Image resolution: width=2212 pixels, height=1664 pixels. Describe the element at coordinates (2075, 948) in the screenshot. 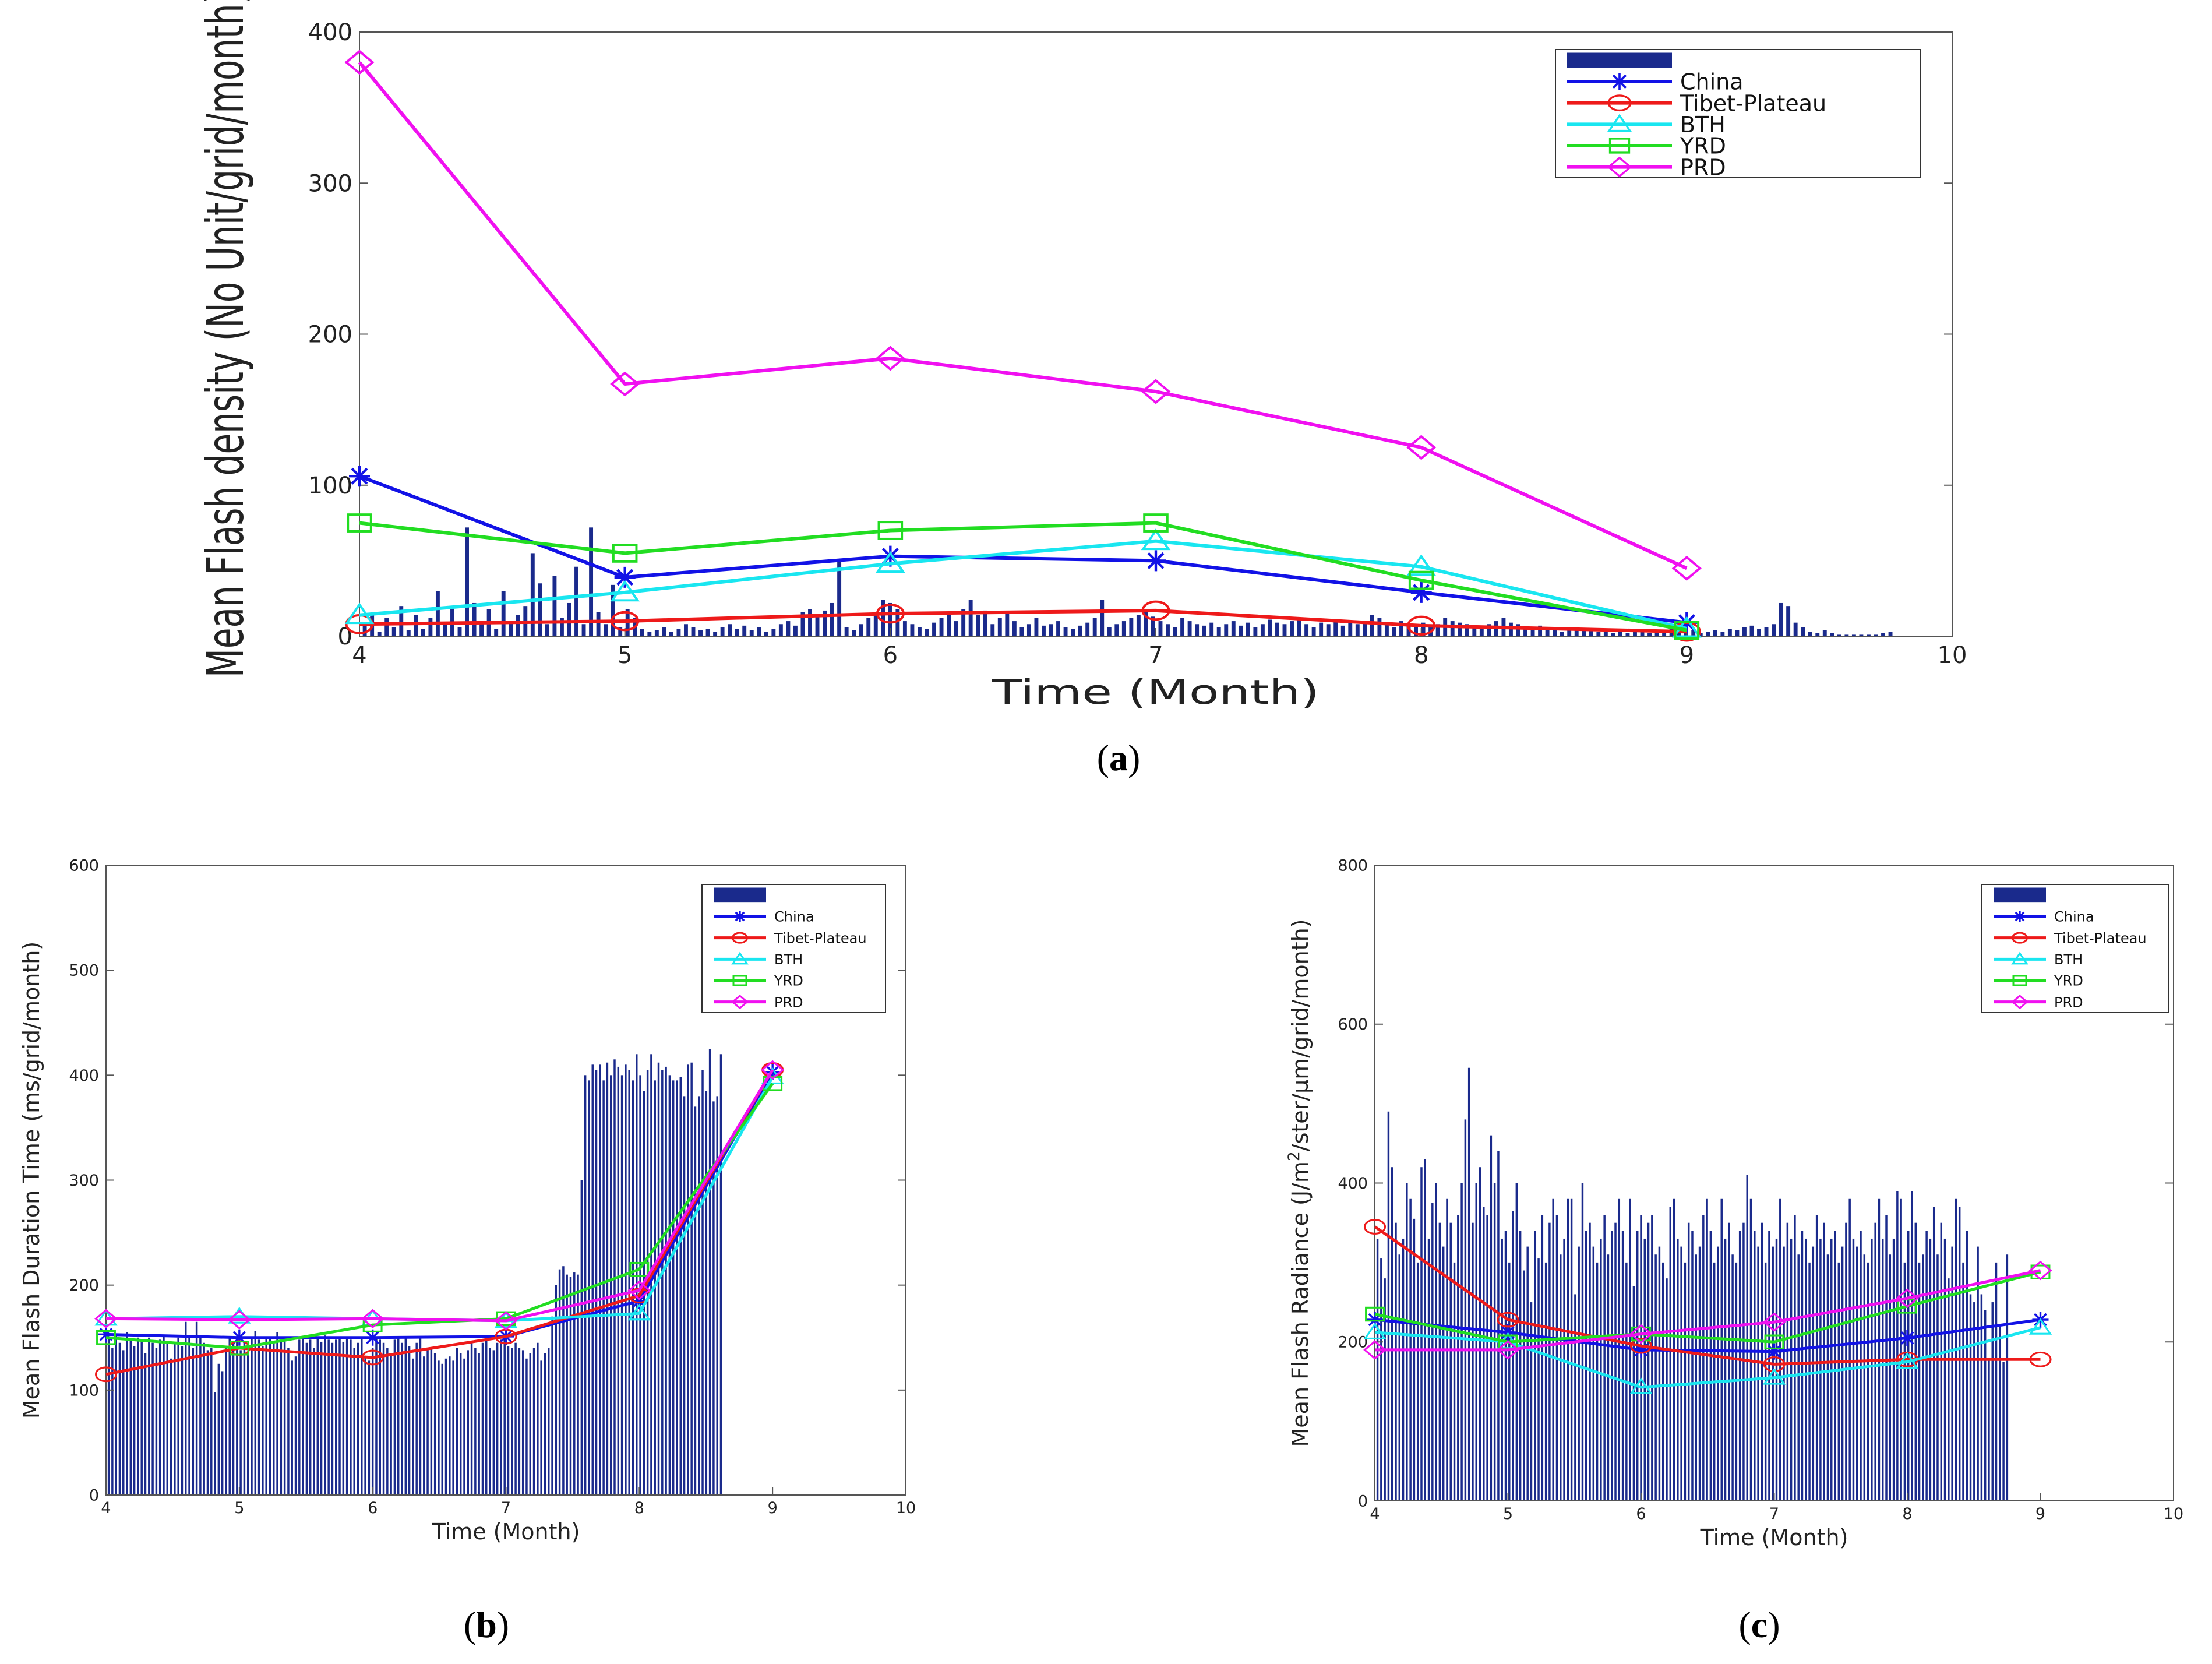

I see `legend: China Tibet-Plateau BTH YRD PRD` at that location.